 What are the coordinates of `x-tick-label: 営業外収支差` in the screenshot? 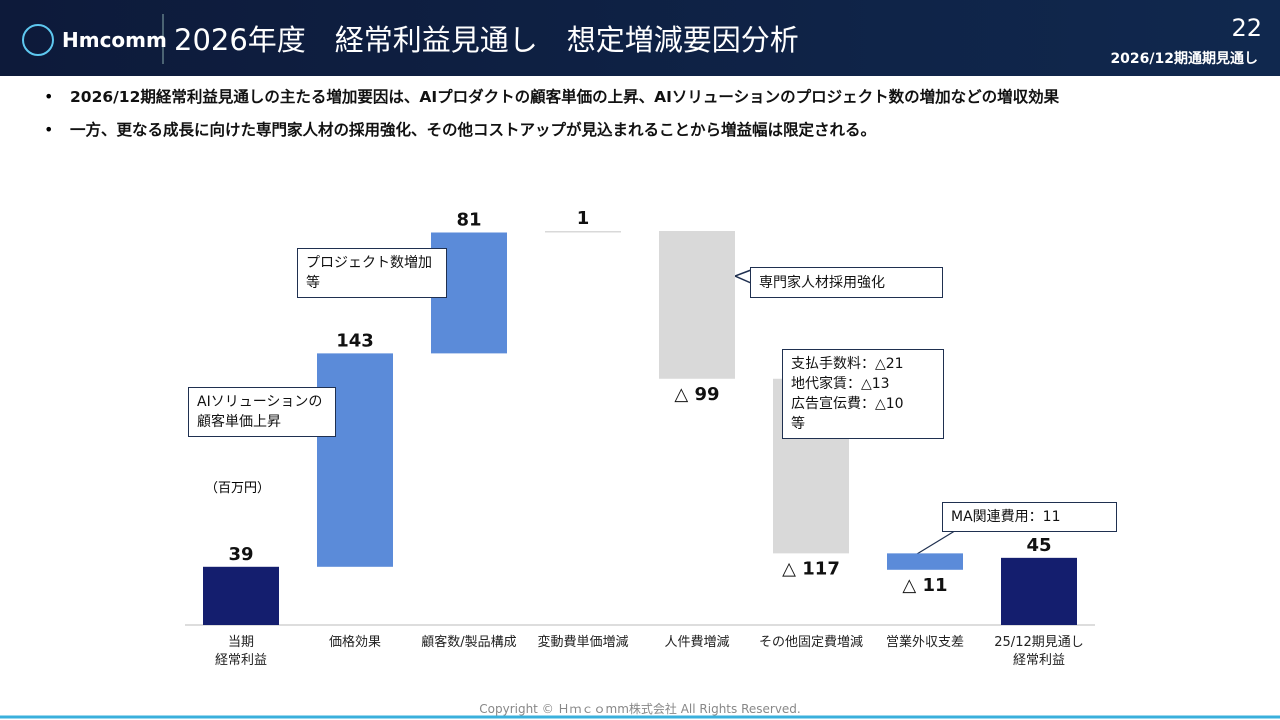 It's located at (924, 642).